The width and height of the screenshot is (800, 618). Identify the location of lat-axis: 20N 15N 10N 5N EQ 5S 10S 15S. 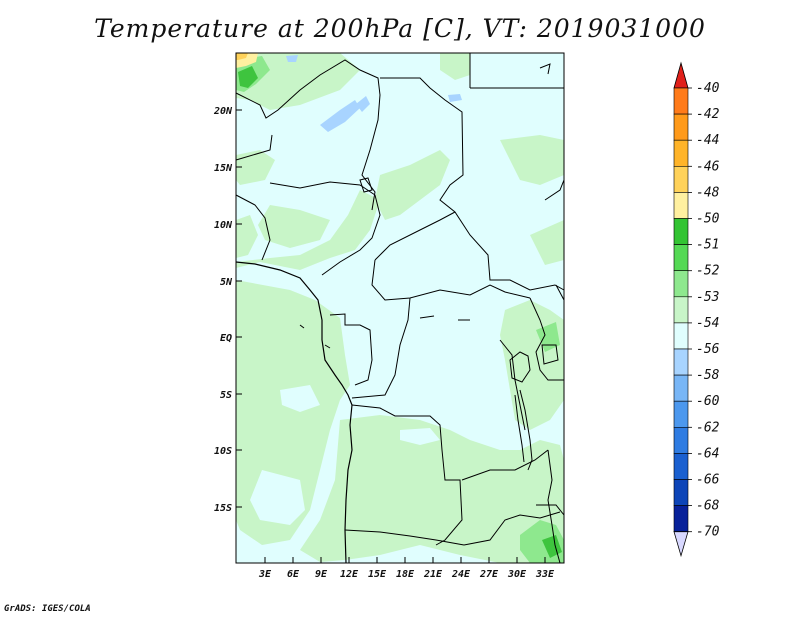
(227, 310).